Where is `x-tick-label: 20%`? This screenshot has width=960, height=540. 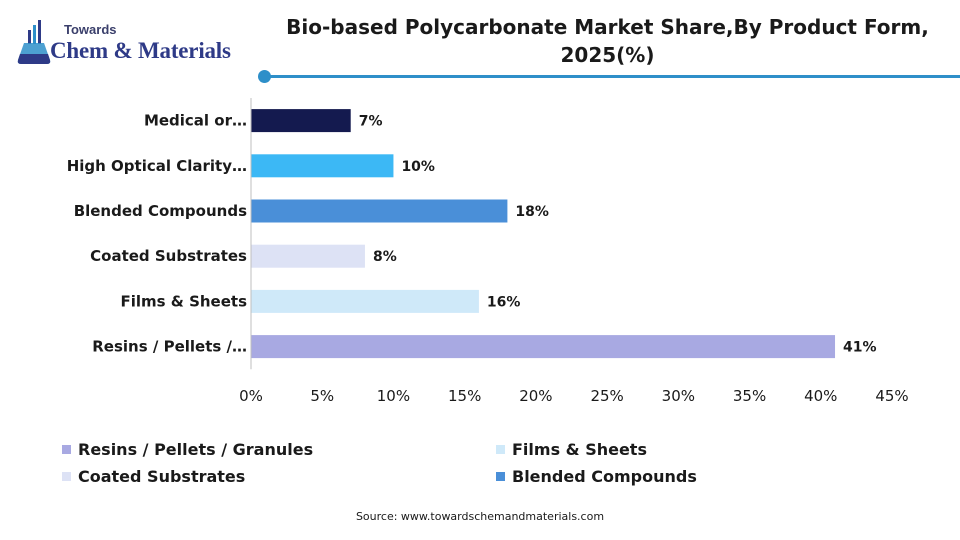 x-tick-label: 20% is located at coordinates (535, 396).